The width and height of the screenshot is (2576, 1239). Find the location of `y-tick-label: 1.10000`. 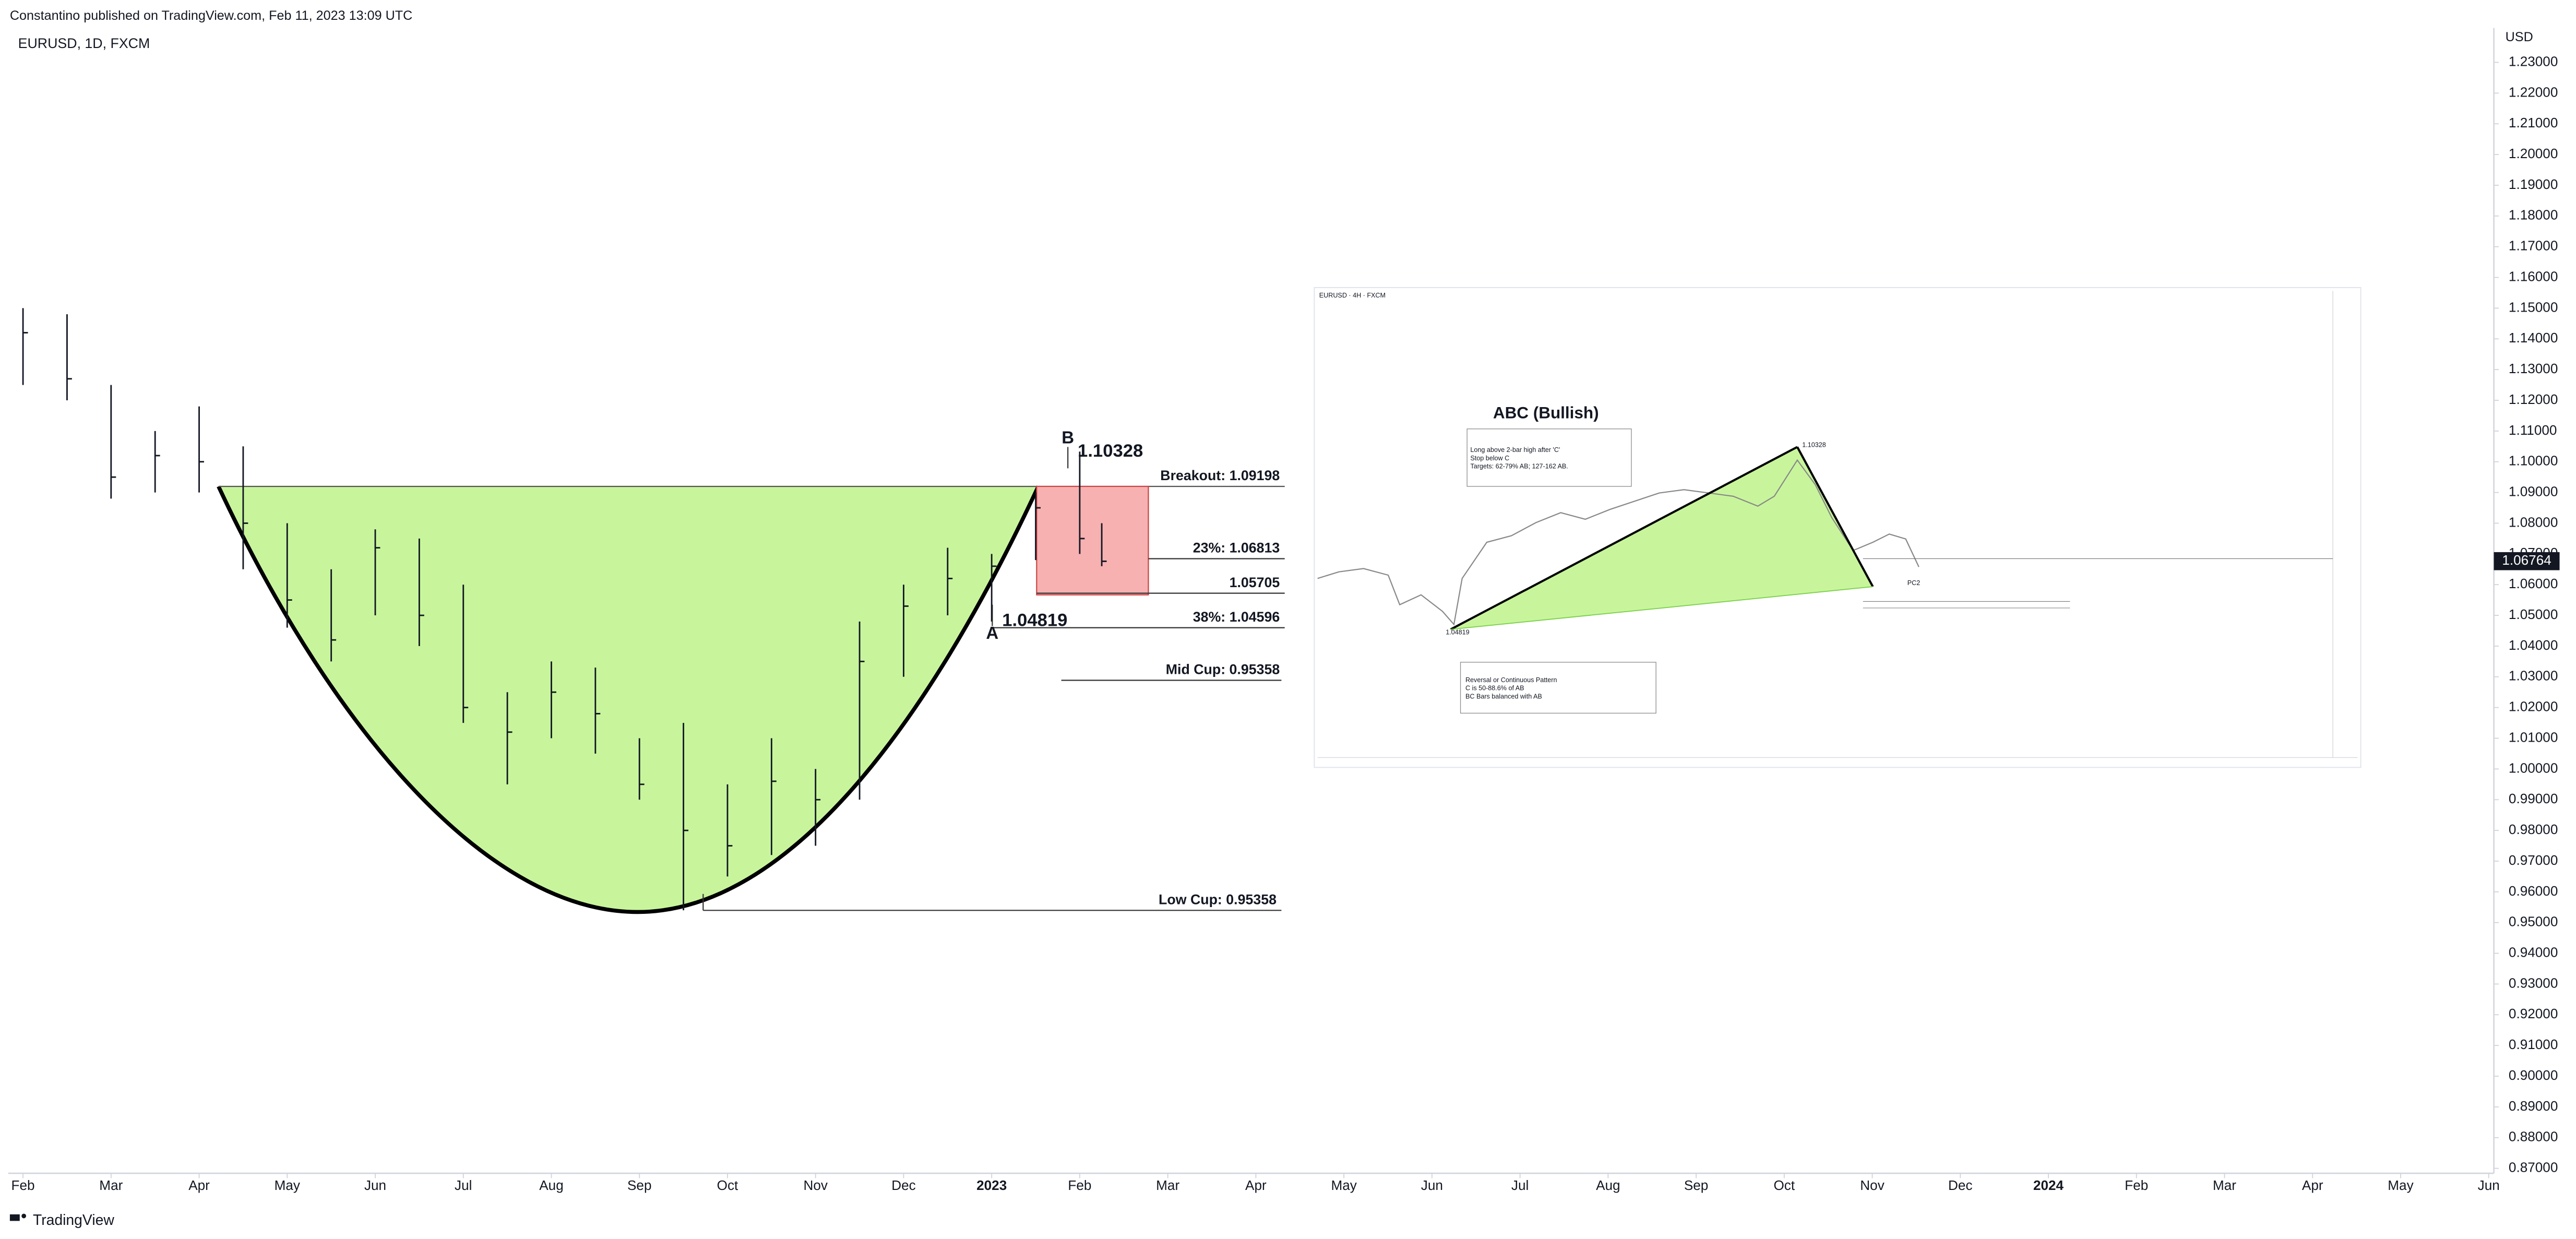

y-tick-label: 1.10000 is located at coordinates (2533, 461).